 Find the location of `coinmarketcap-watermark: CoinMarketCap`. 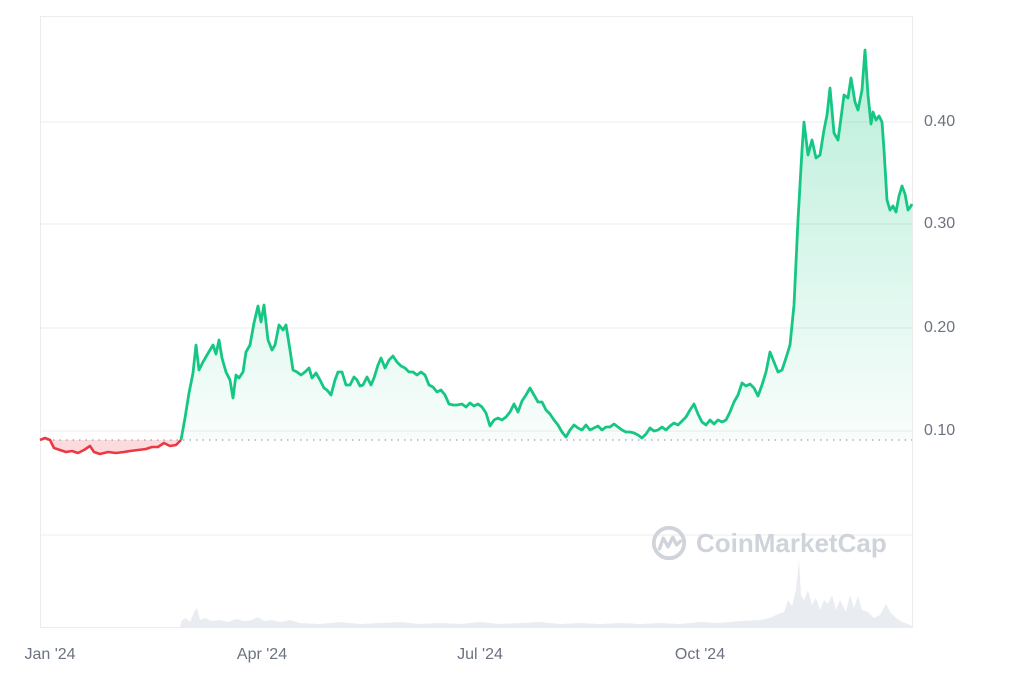

coinmarketcap-watermark: CoinMarketCap is located at coordinates (768, 543).